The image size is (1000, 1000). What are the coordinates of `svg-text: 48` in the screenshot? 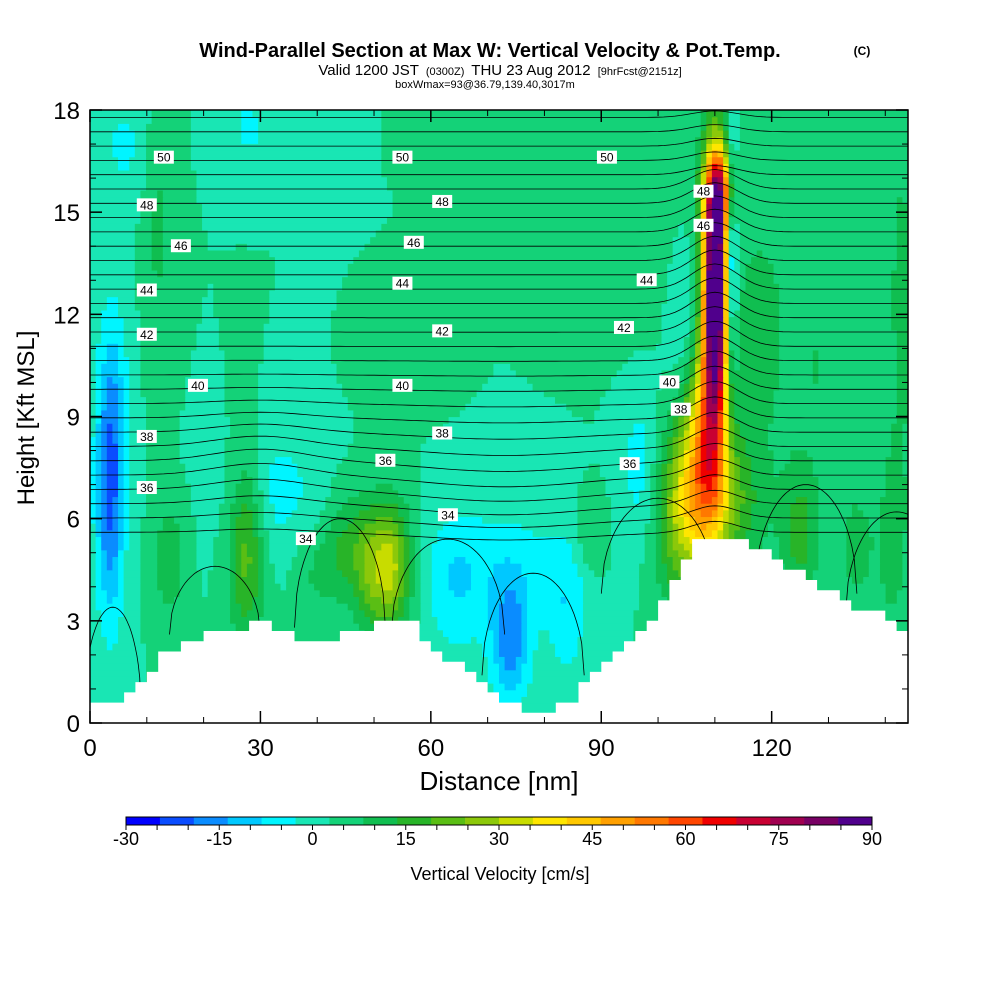 It's located at (704, 192).